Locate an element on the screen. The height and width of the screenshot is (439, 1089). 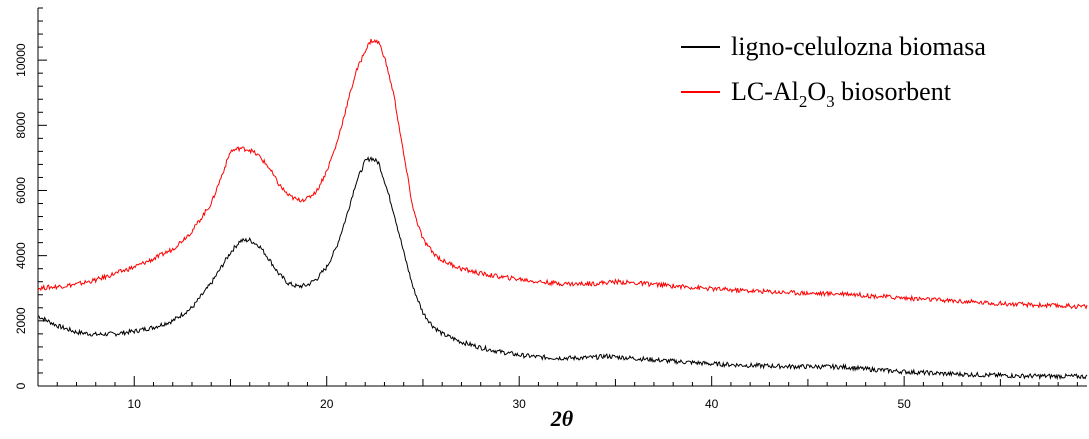
y-tick-label: 2000 is located at coordinates (21, 320).